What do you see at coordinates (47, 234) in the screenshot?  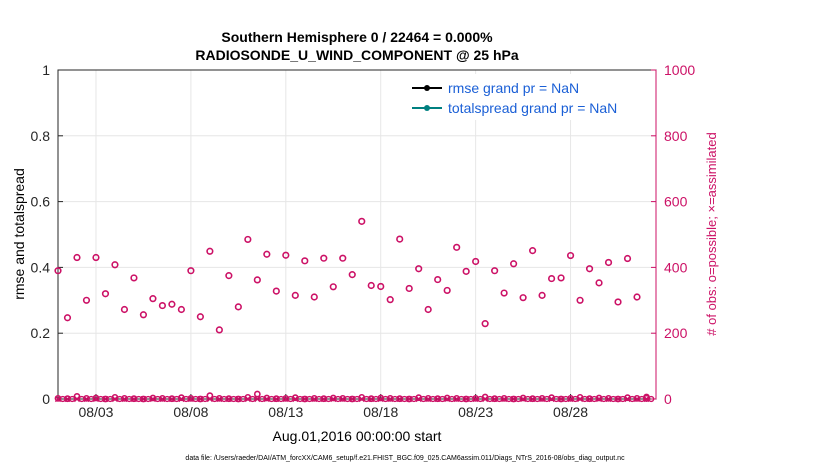 I see `y-ticks: 0 0.2 0.4 0.6 0.8 1` at bounding box center [47, 234].